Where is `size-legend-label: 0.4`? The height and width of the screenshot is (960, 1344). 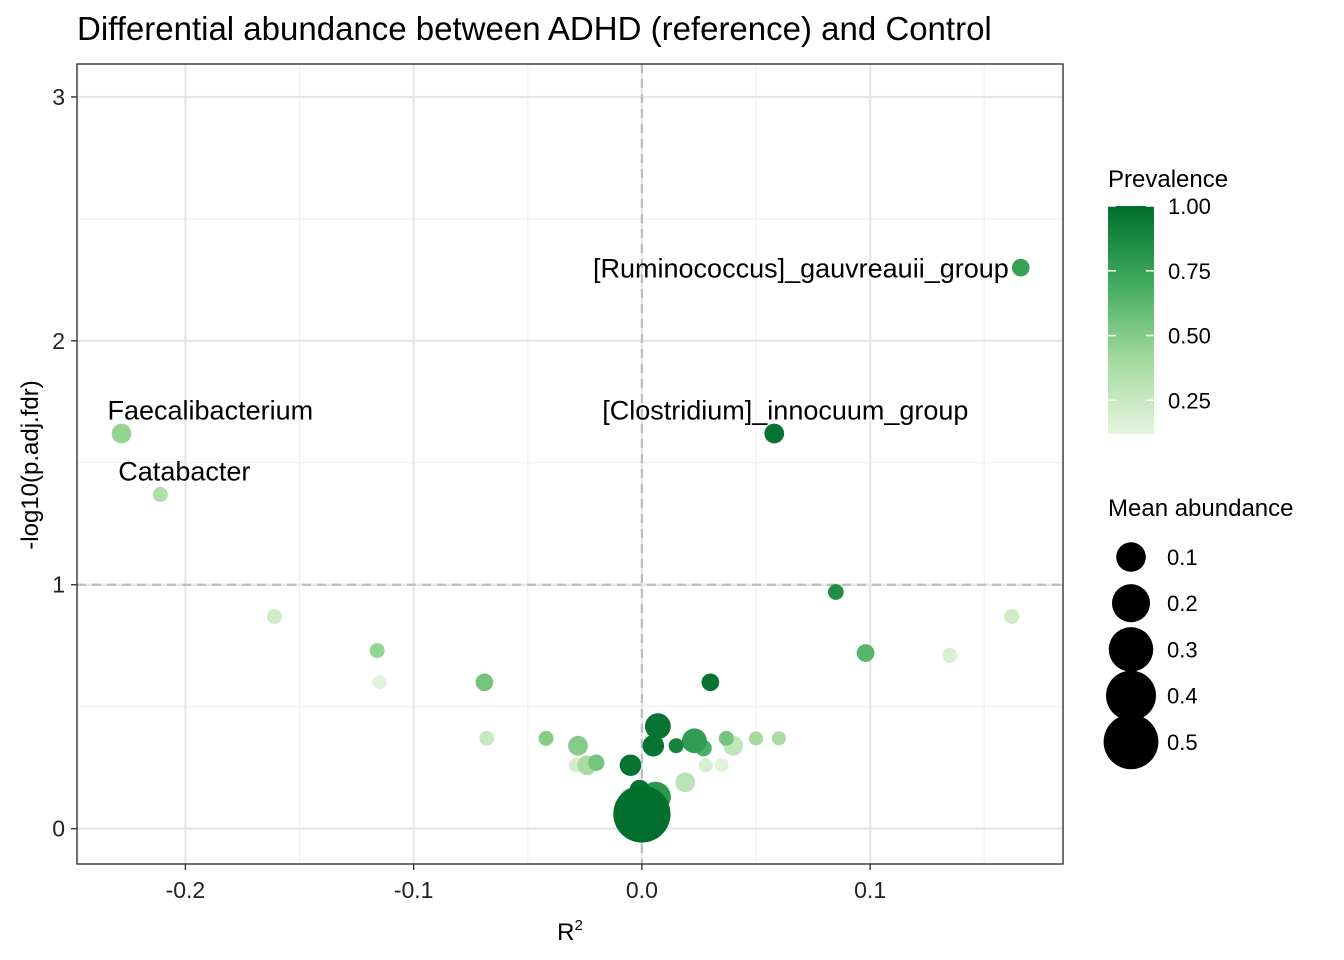
size-legend-label: 0.4 is located at coordinates (1182, 696).